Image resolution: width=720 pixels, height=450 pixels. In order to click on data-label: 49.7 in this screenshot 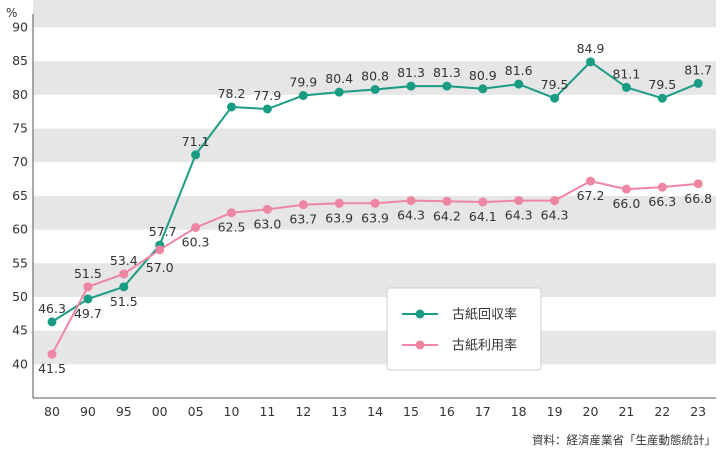, I will do `click(88, 313)`.